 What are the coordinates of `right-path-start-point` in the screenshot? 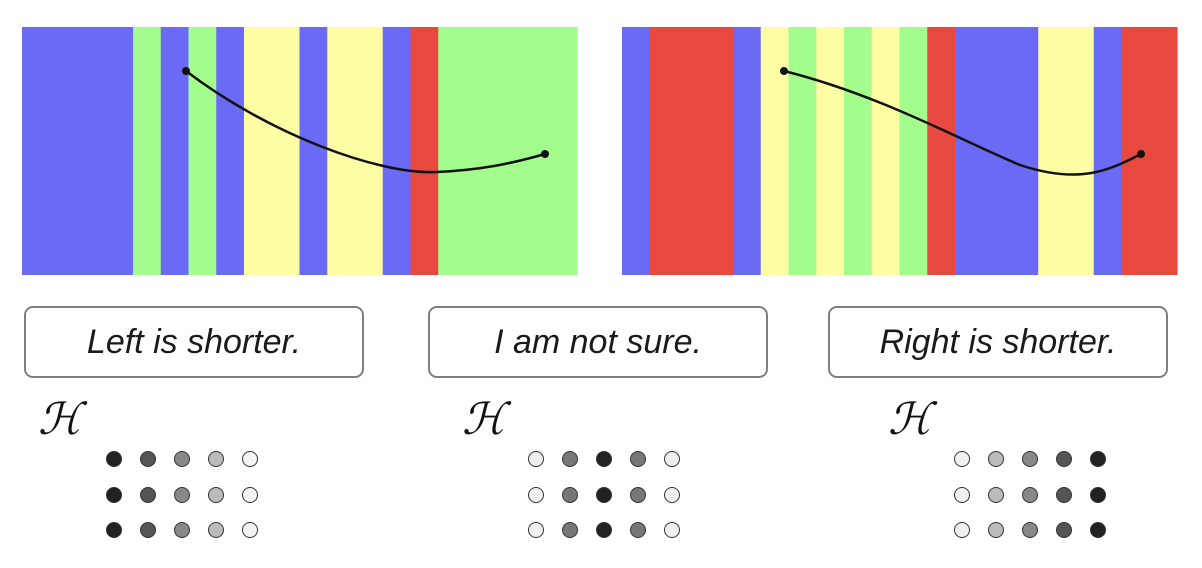 It's located at (784, 71).